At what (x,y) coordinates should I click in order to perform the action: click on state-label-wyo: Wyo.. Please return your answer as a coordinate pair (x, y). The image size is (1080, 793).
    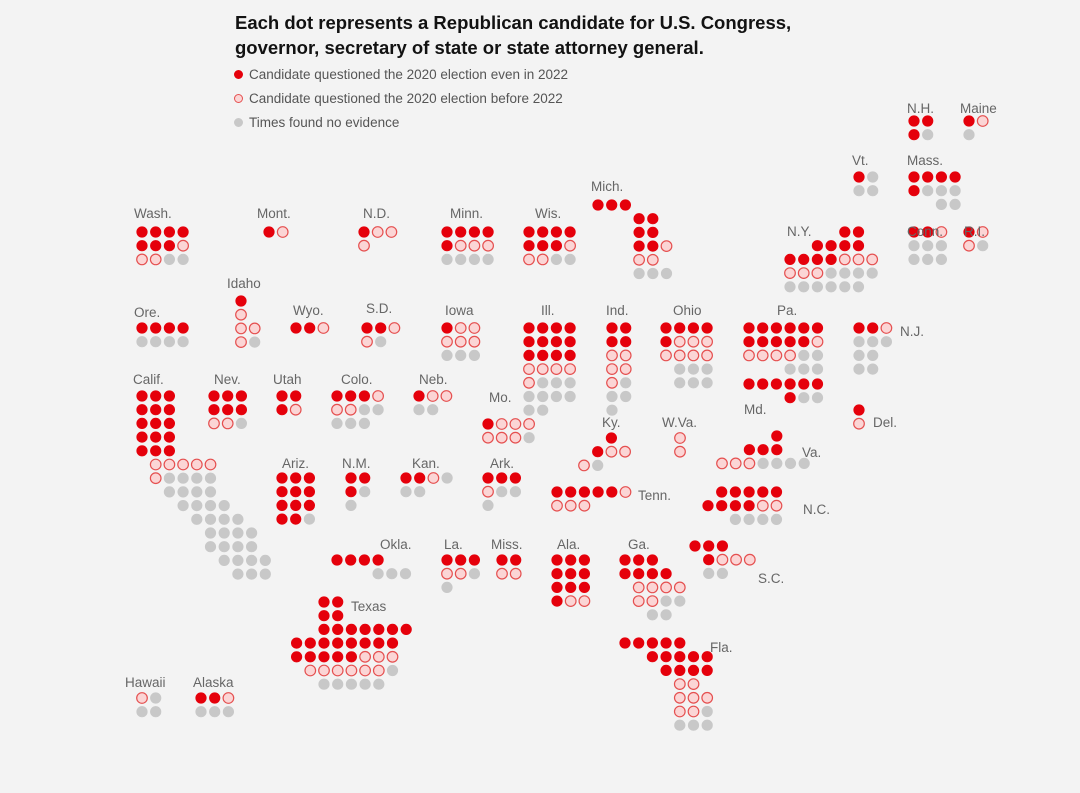
    Looking at the image, I should click on (308, 310).